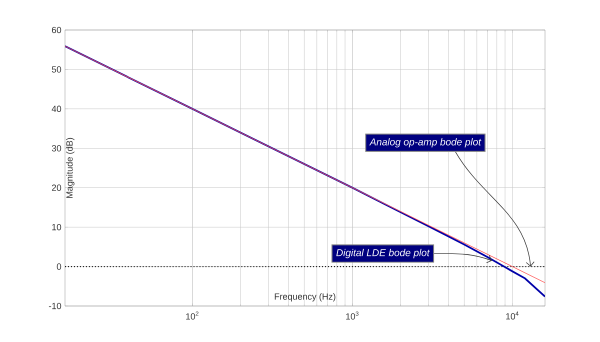 This screenshot has width=600, height=342. I want to click on y-tick-label: 0, so click(59, 266).